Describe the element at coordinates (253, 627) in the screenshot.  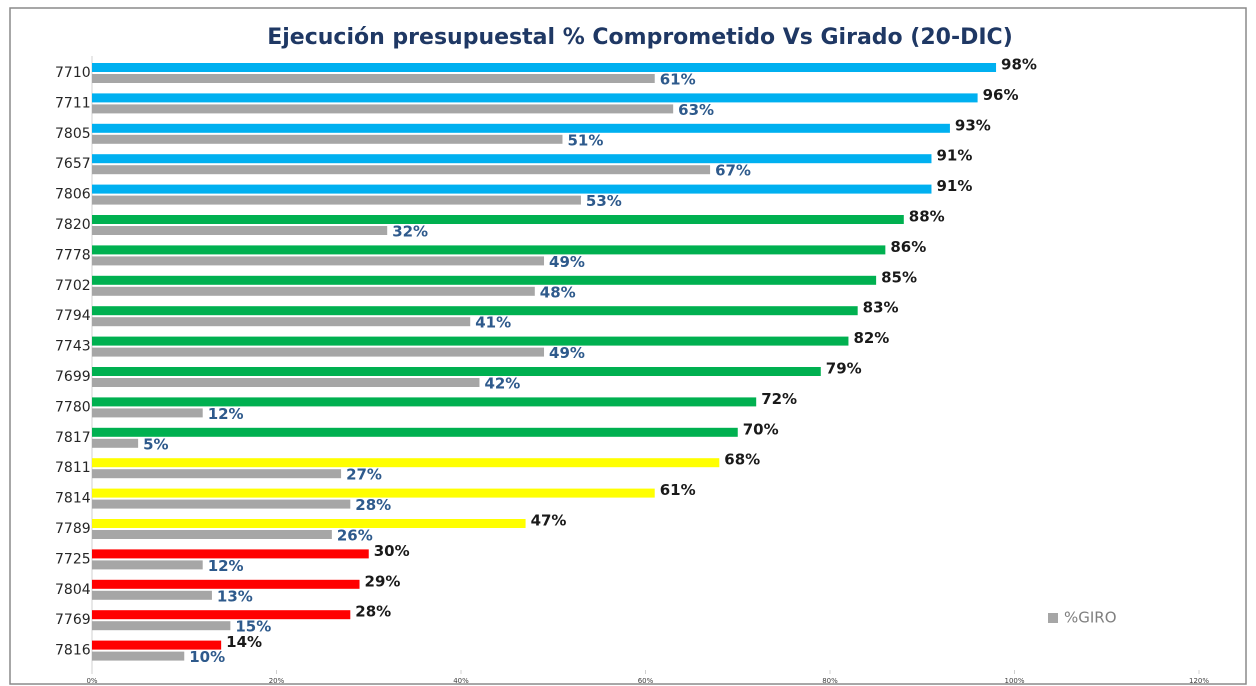
I see `value-label: 15%` at that location.